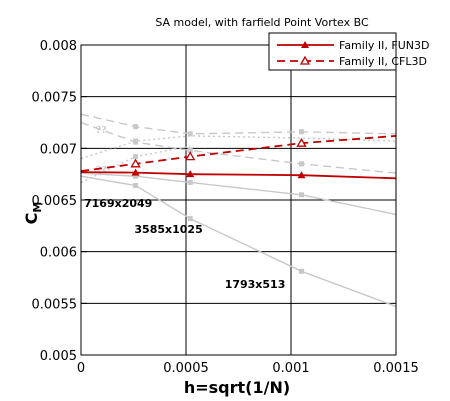  I want to click on legend-label-1: Family II, FUN3D, so click(384, 45).